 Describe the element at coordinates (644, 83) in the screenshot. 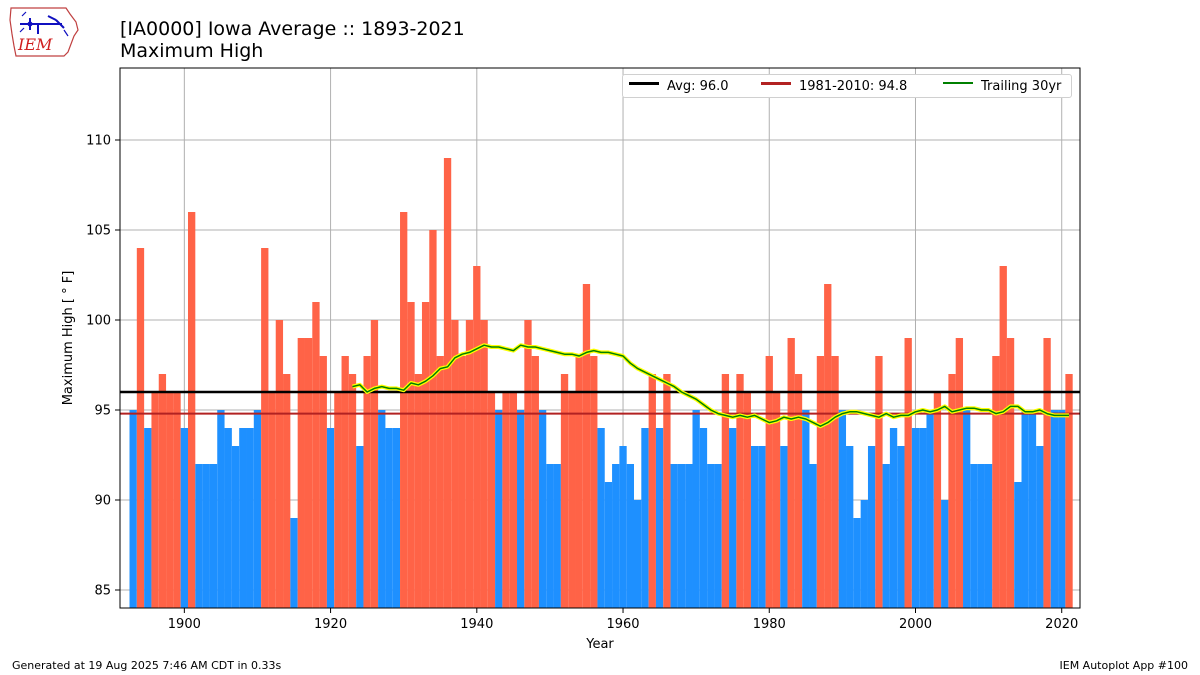

I see `legend-avg-swatch` at that location.